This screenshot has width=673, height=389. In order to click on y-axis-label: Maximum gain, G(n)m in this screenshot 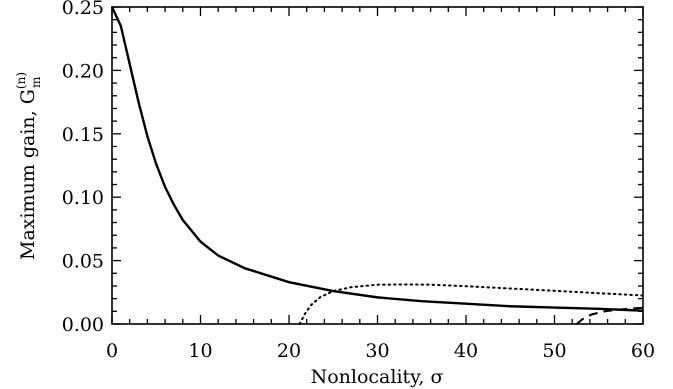, I will do `click(28, 166)`.